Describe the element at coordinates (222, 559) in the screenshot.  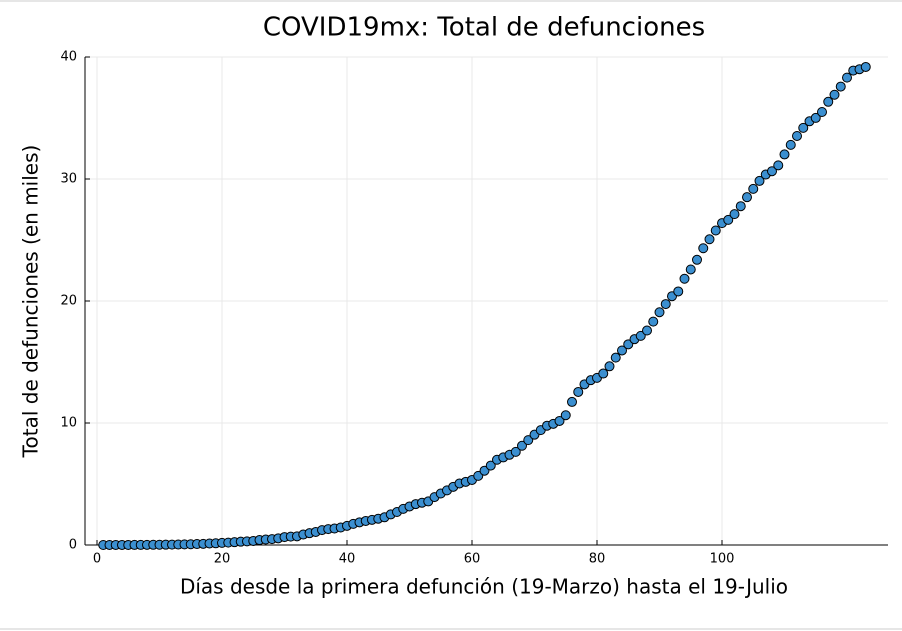
I see `x-tick-label: 20` at that location.